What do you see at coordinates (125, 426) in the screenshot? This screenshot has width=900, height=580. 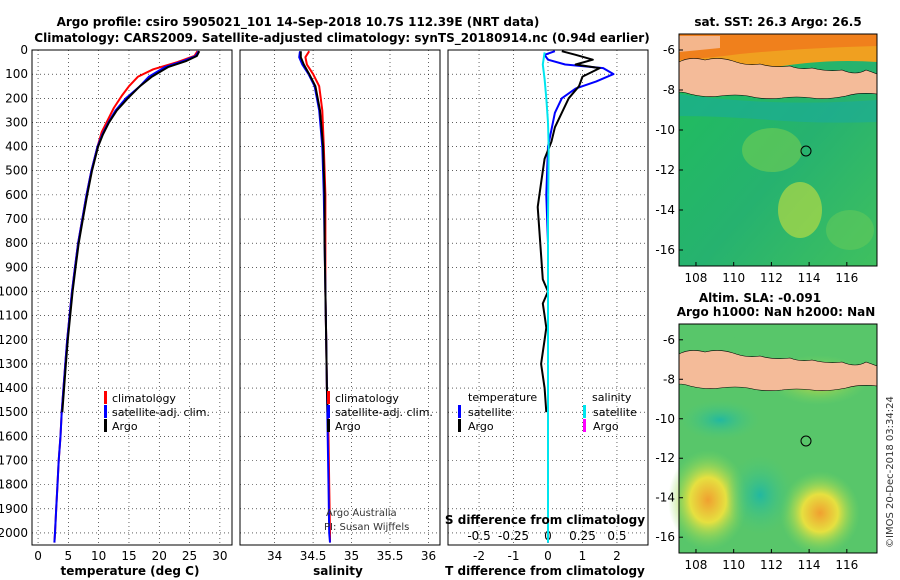 I see `legend-label-argo: Argo` at bounding box center [125, 426].